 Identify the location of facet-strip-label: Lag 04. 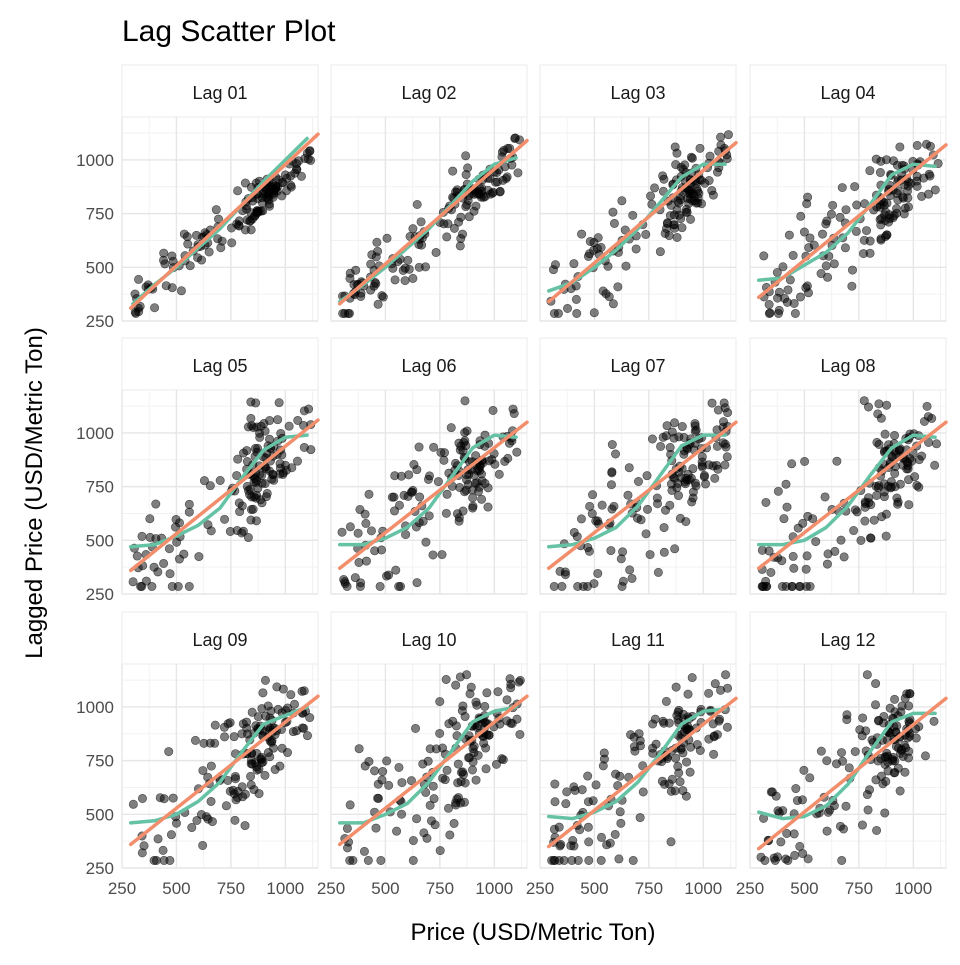
(847, 93).